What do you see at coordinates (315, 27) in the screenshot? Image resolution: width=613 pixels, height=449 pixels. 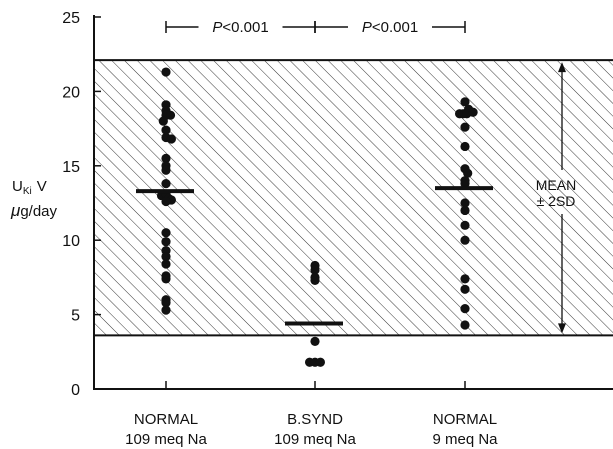 I see `significance-brackets: P<0.001 P<0.001` at bounding box center [315, 27].